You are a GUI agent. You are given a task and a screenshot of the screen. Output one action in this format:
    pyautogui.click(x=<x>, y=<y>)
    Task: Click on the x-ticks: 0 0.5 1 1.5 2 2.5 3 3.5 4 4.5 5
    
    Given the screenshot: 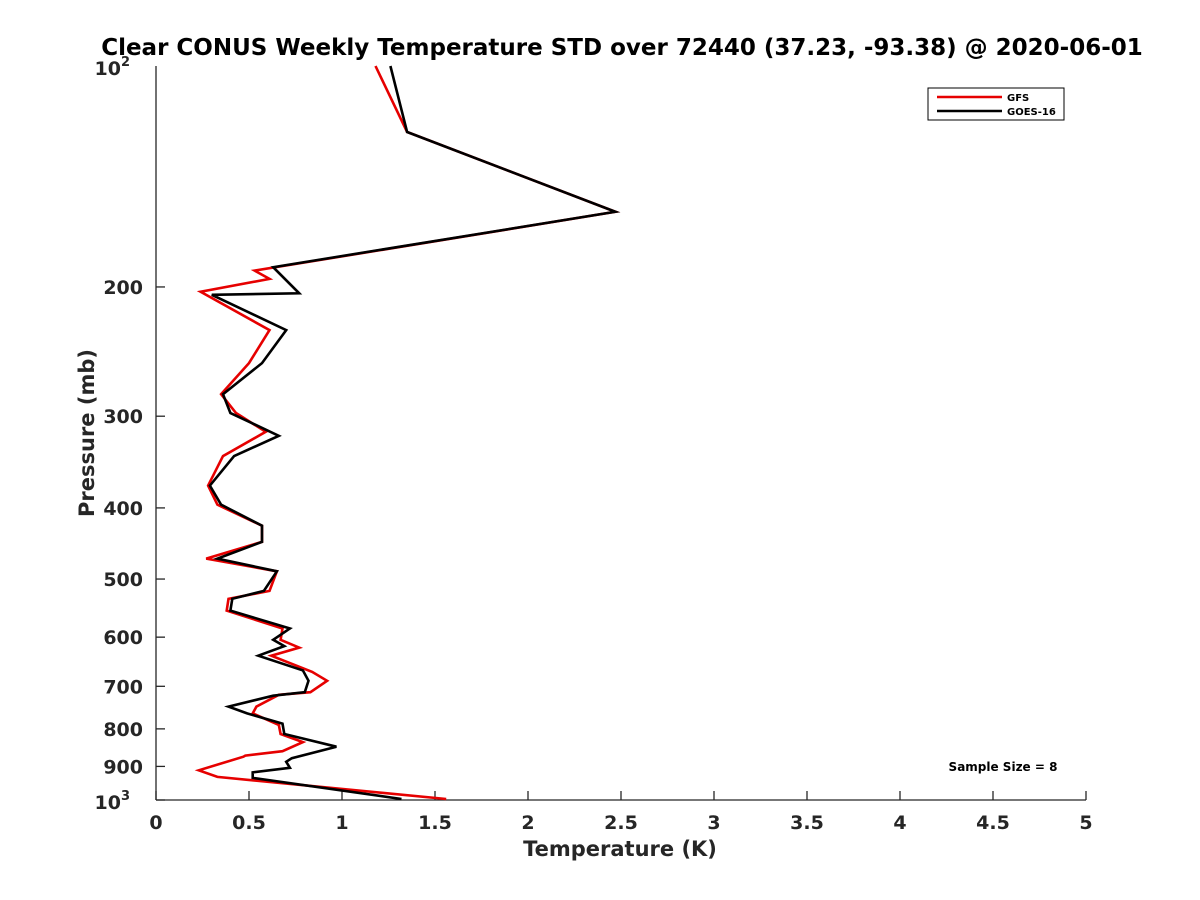 What is the action you would take?
    pyautogui.click(x=621, y=812)
    